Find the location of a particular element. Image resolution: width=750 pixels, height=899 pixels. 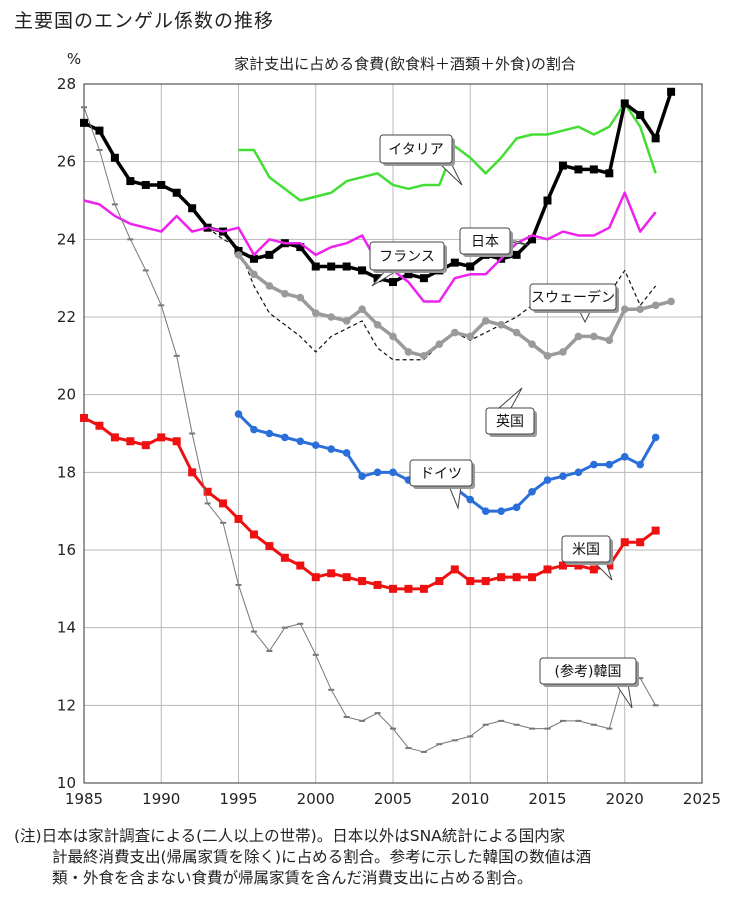

callout-6: 米国 is located at coordinates (587, 558).